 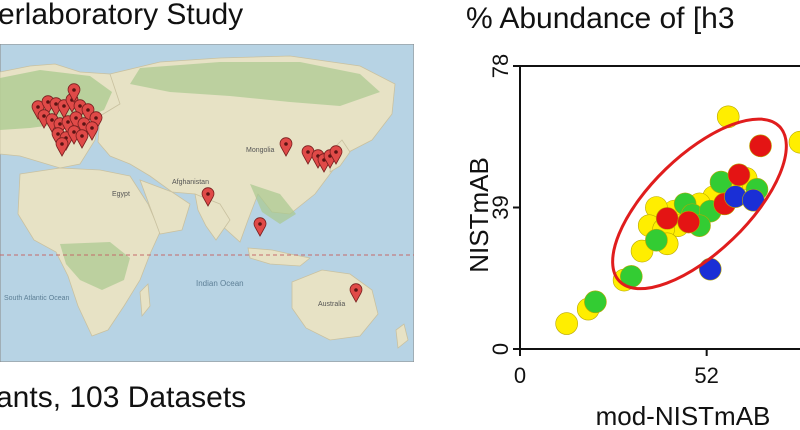 I want to click on y-tick-label: 78, so click(x=500, y=66).